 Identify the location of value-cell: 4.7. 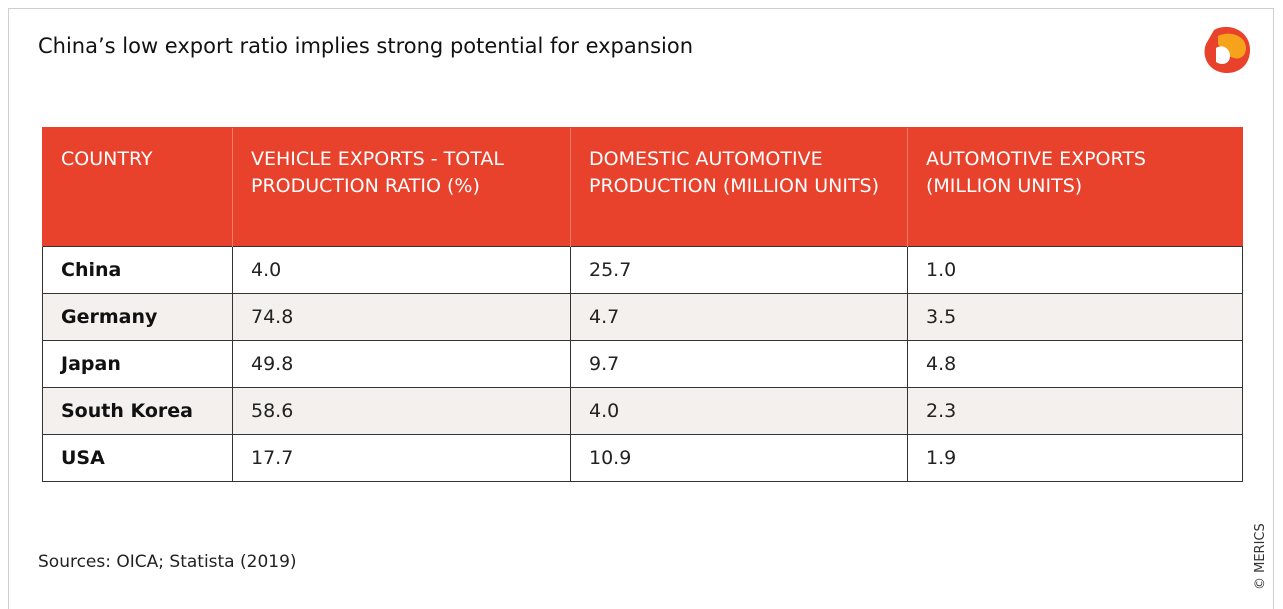
(739, 317).